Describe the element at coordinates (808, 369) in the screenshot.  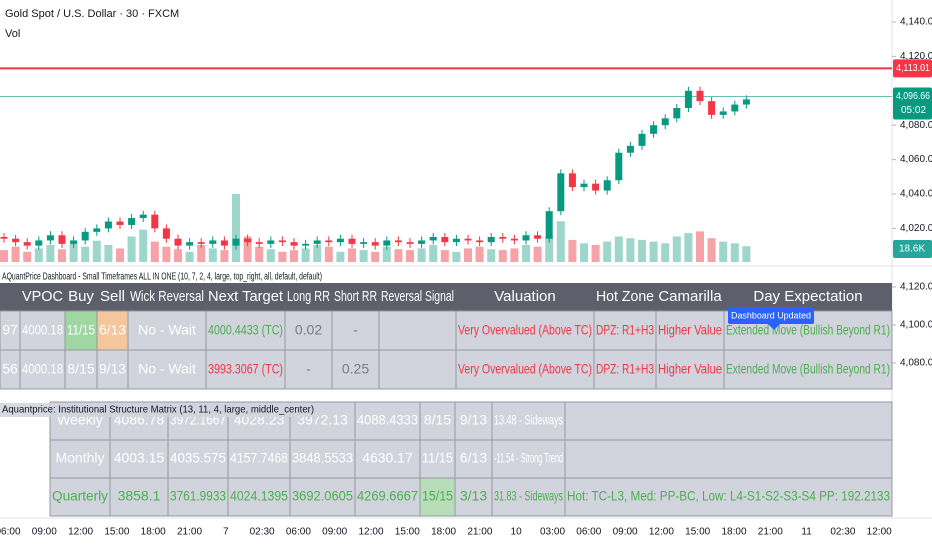
I see `dashboard-cell-text: Extended Move (Bullish Beyond R1)` at that location.